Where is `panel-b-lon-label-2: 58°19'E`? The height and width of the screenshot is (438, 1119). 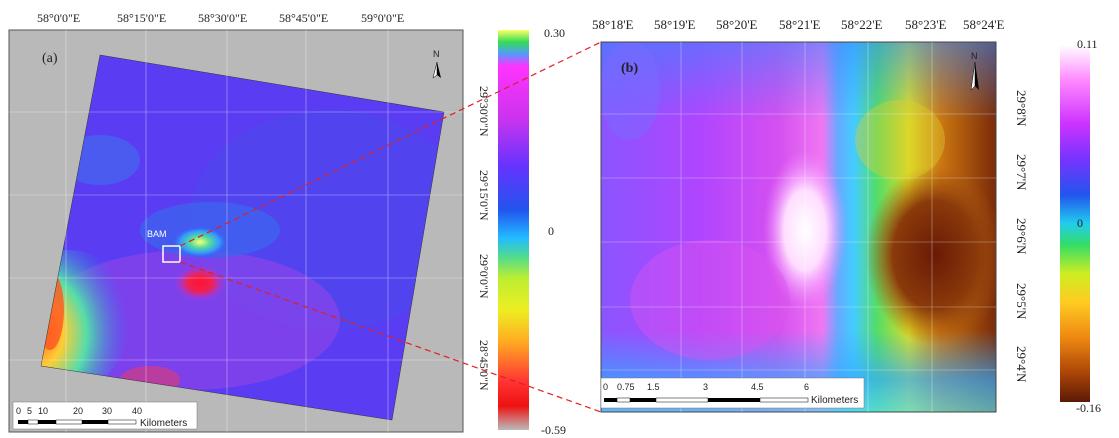
panel-b-lon-label-2: 58°19'E is located at coordinates (675, 24).